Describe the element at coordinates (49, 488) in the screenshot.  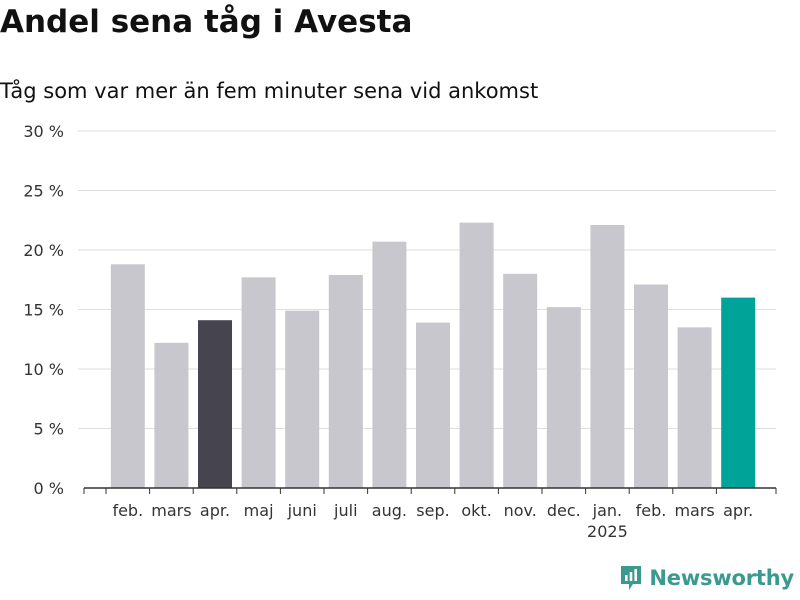
I see `y-tick-label: 0 %` at that location.